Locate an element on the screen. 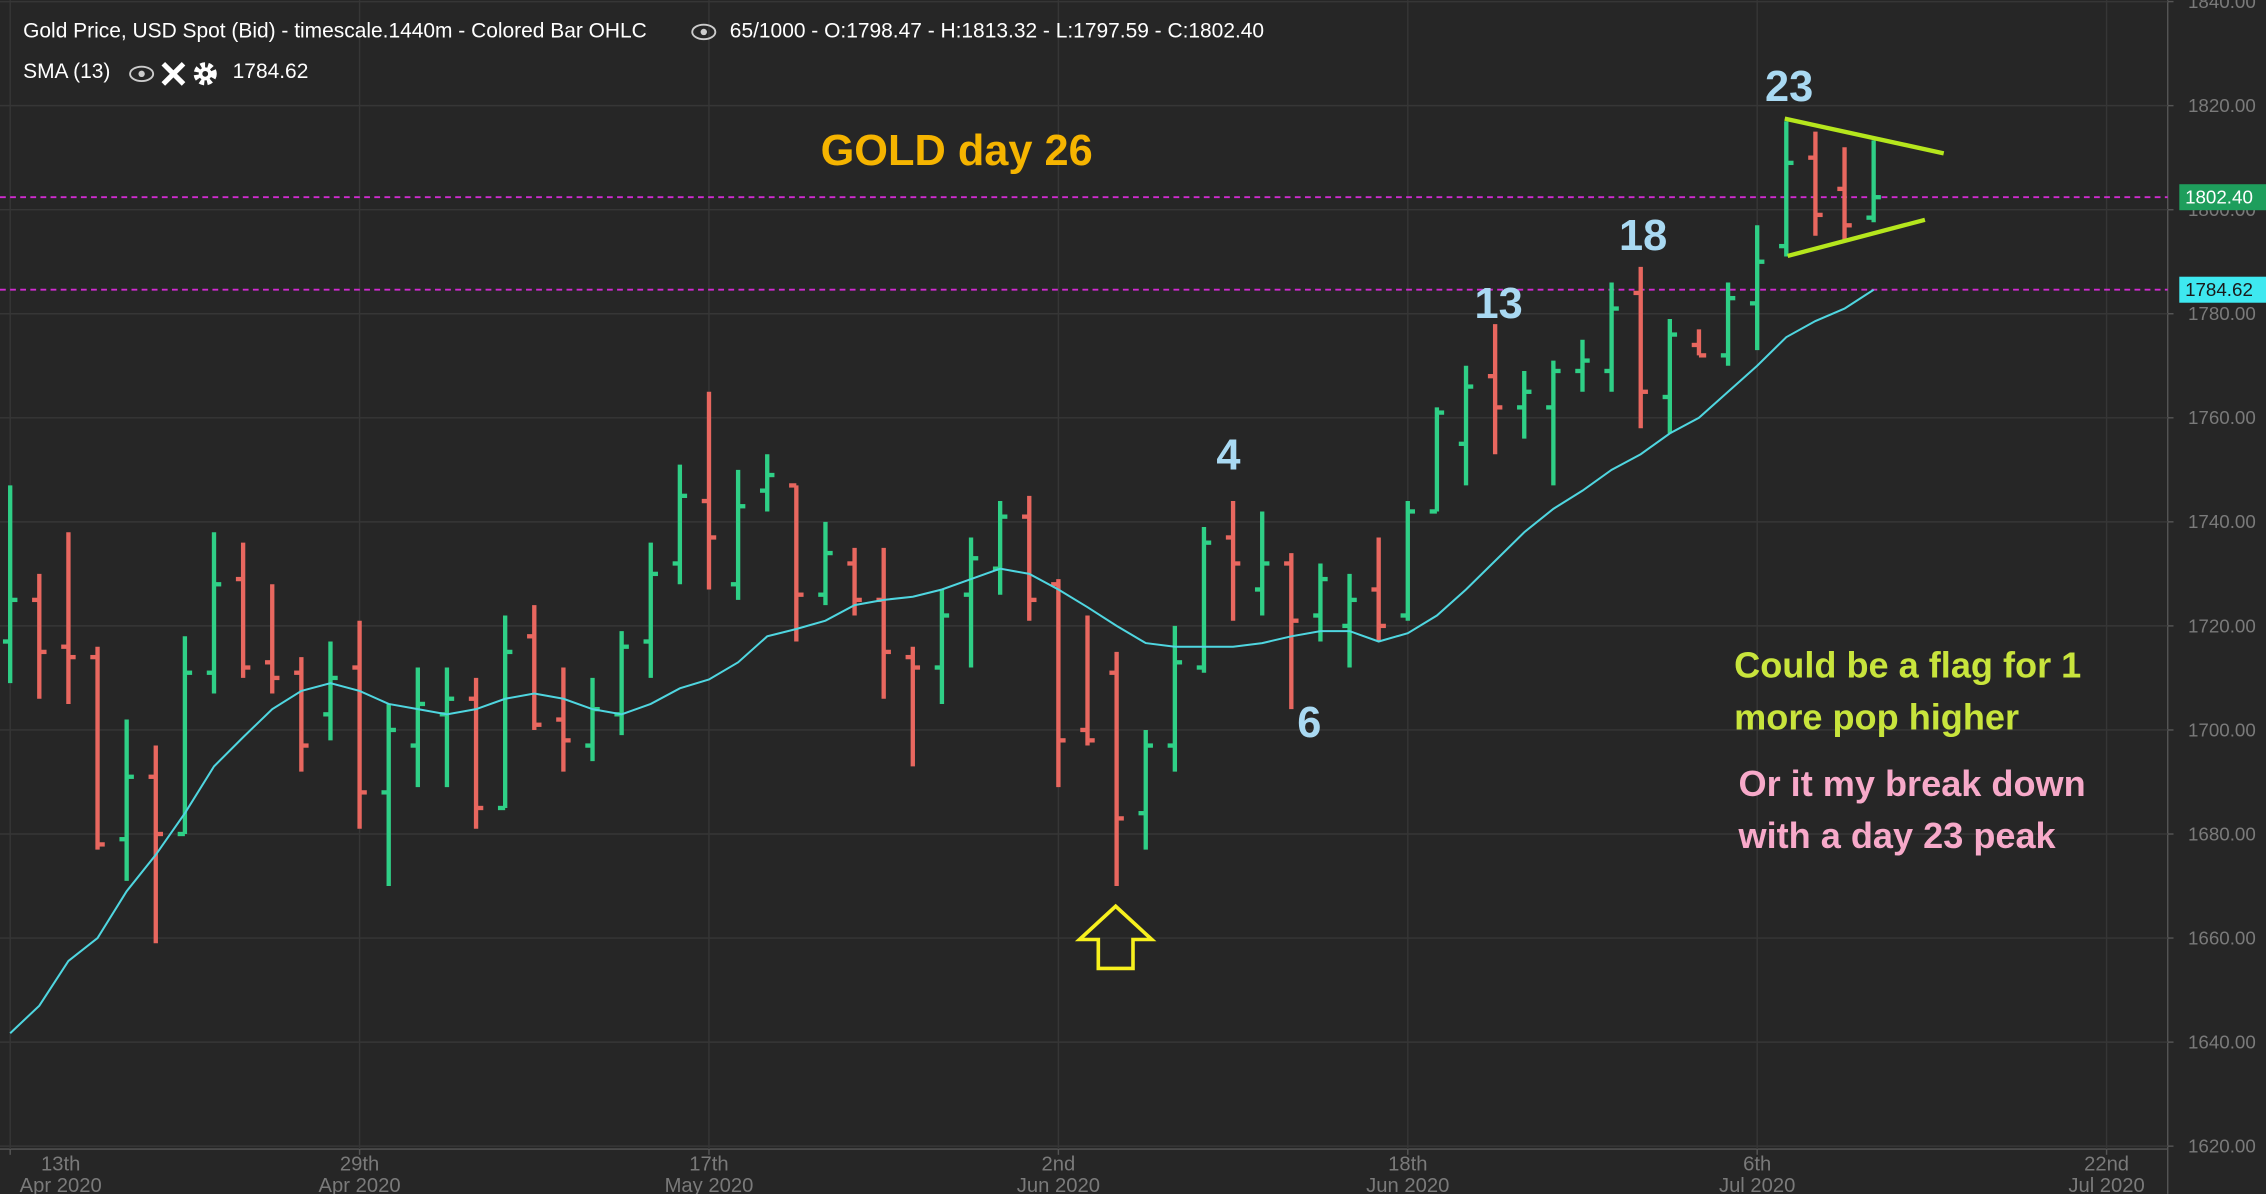 The width and height of the screenshot is (2266, 1194). settings-icon is located at coordinates (205, 74).